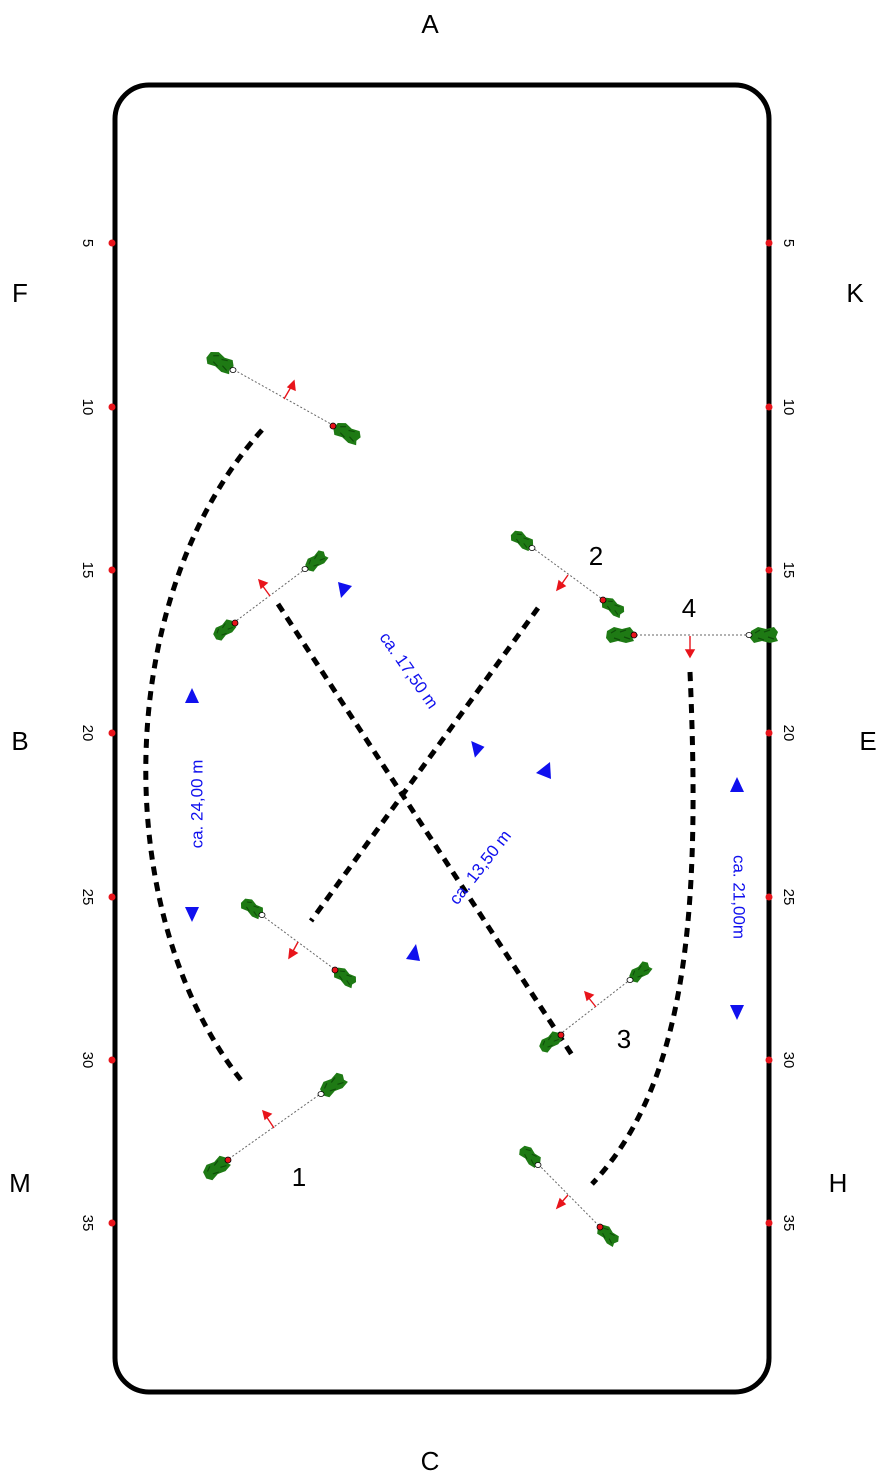  What do you see at coordinates (739, 897) in the screenshot?
I see `distance-label: ca. 21,00m` at bounding box center [739, 897].